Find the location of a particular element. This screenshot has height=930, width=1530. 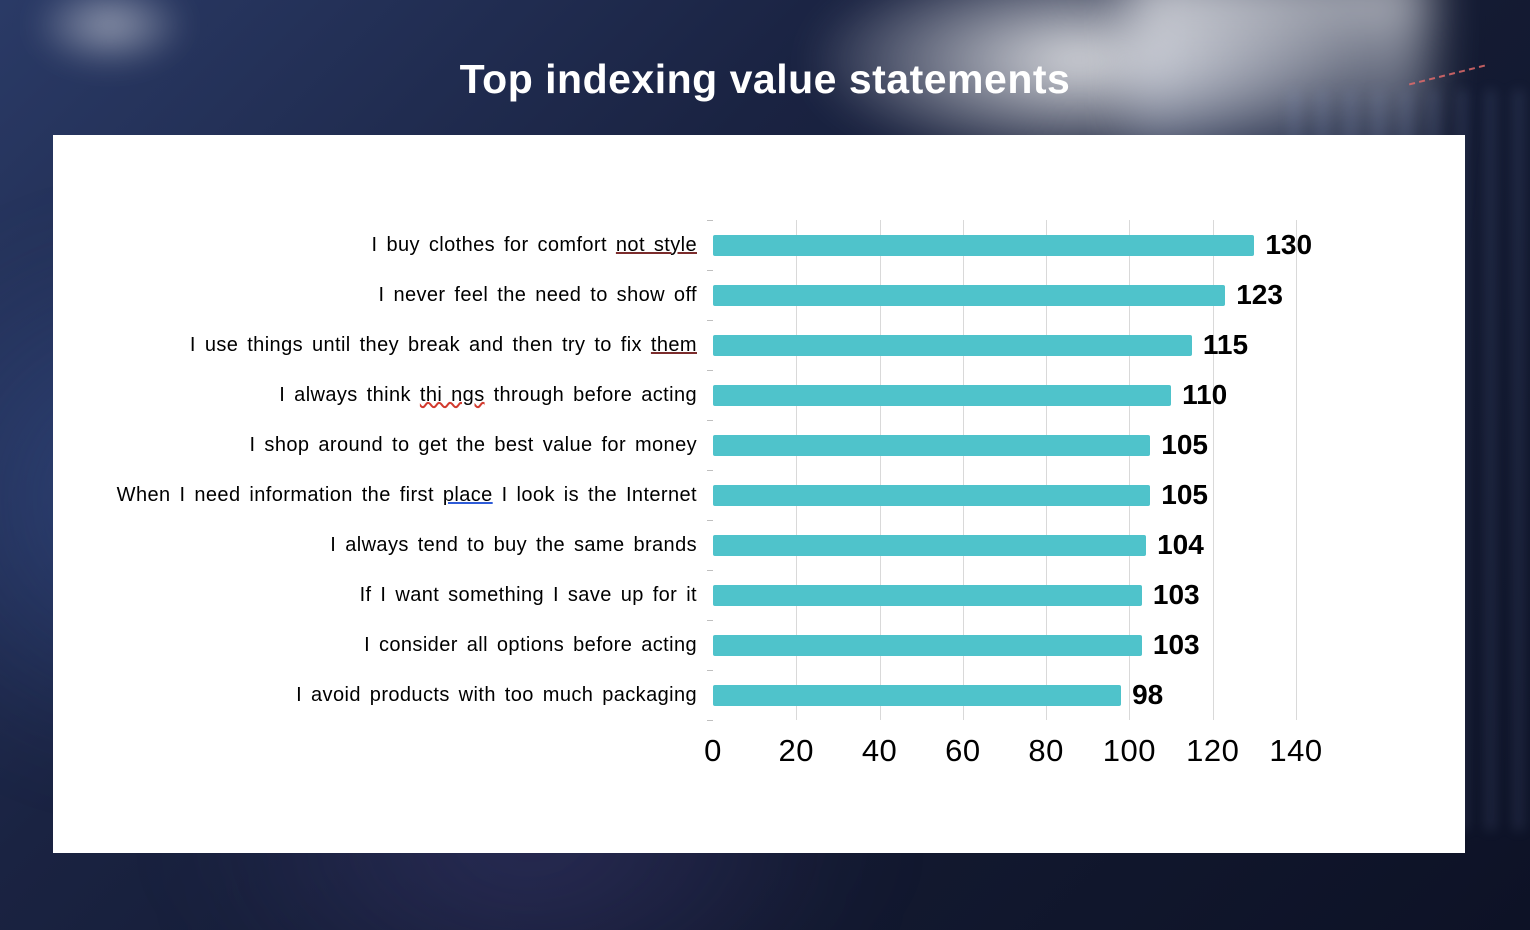

bar-track: 98 is located at coordinates (1075, 695).